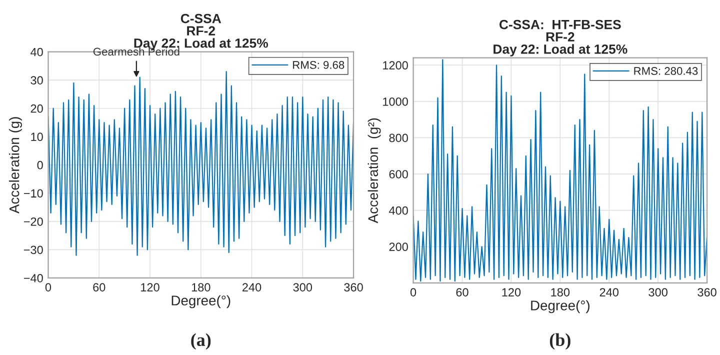 The height and width of the screenshot is (355, 720). Describe the element at coordinates (318, 65) in the screenshot. I see `legend-label: RMS: 9.68` at that location.